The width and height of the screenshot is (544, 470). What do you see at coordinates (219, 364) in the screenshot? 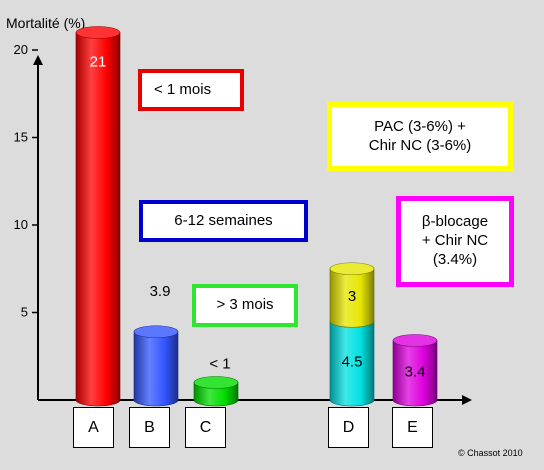
I see `value-label-c: < 1` at bounding box center [219, 364].